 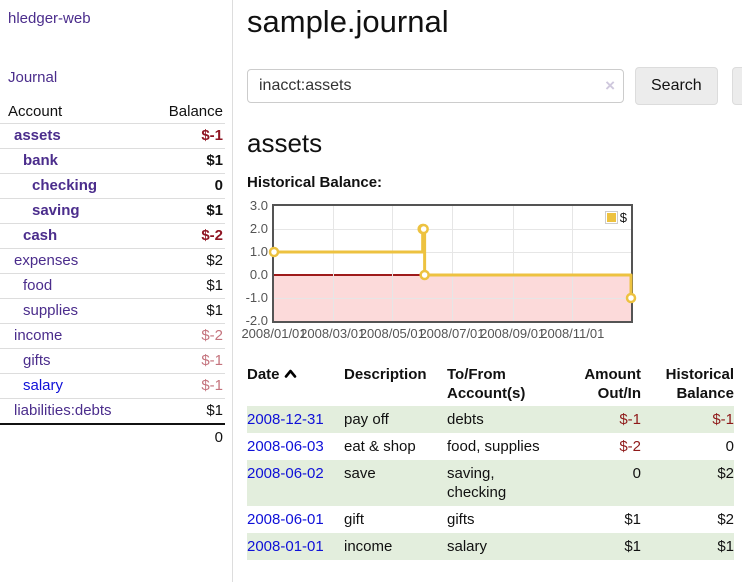 I want to click on app-brand-link: hledger-web, so click(x=49, y=18).